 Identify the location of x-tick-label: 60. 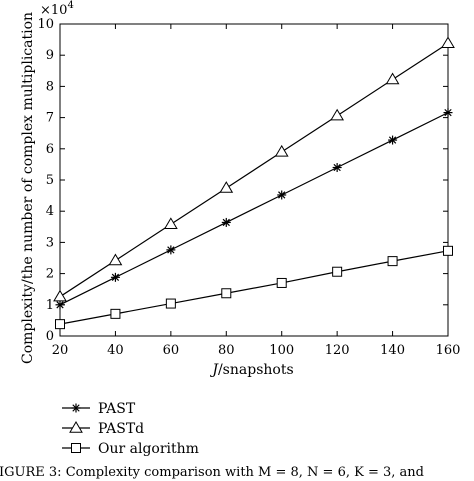
(171, 350).